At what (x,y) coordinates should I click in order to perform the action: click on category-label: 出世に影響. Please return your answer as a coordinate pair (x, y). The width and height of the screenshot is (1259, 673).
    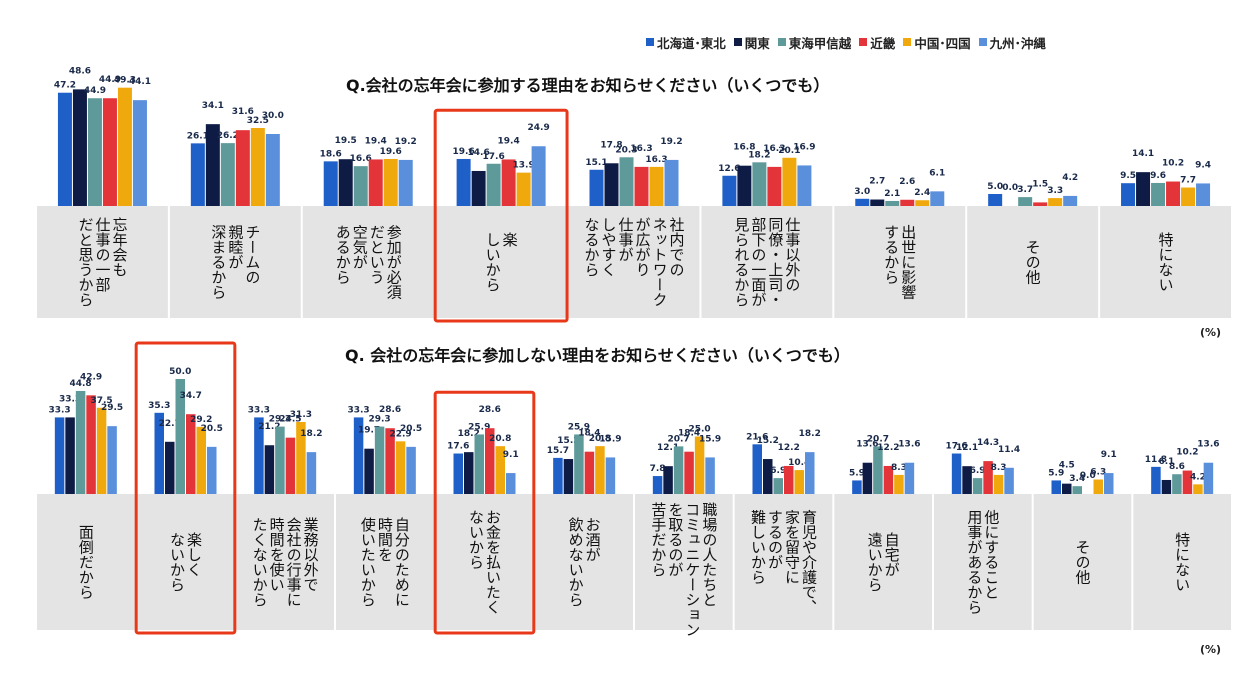
    Looking at the image, I should click on (908, 263).